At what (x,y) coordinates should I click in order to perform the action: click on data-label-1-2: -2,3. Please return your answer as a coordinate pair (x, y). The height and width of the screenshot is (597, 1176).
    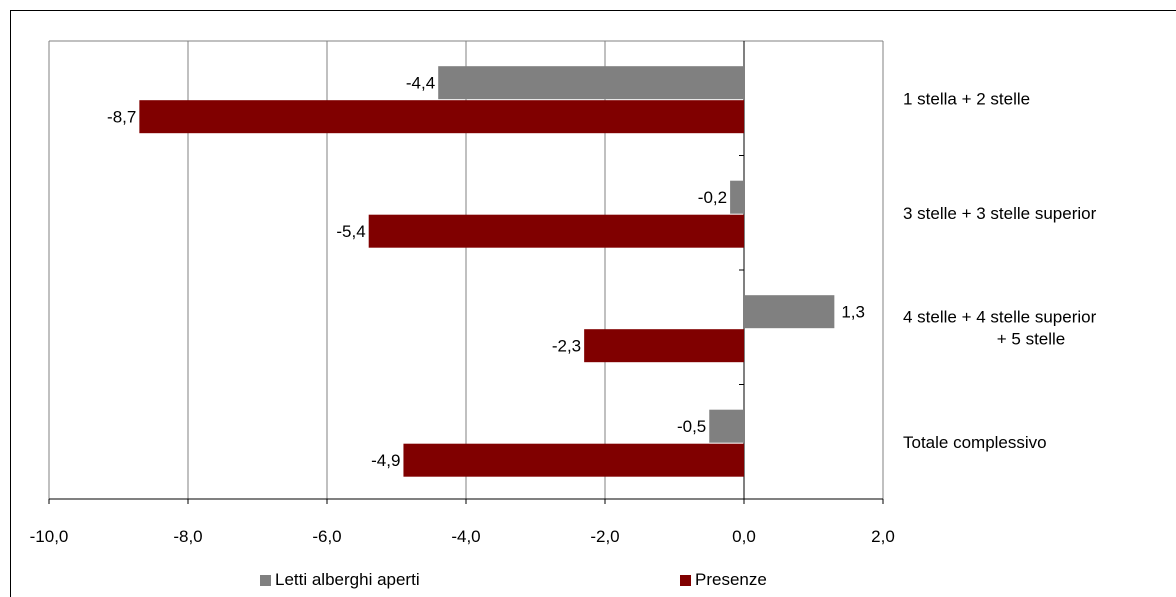
    Looking at the image, I should click on (566, 346).